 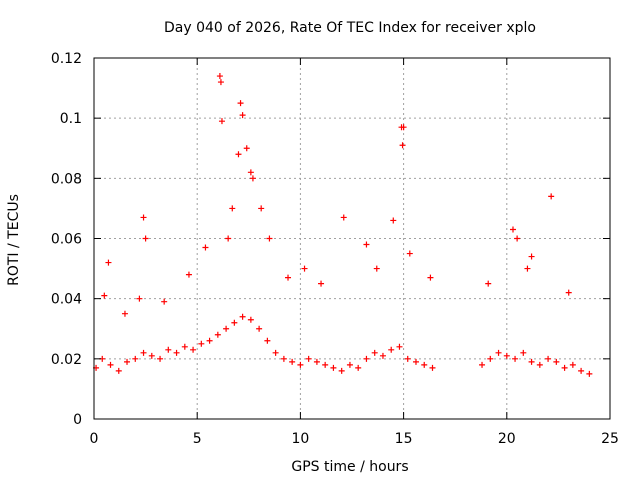 I want to click on y-tick-label: 0.1, so click(x=71, y=119).